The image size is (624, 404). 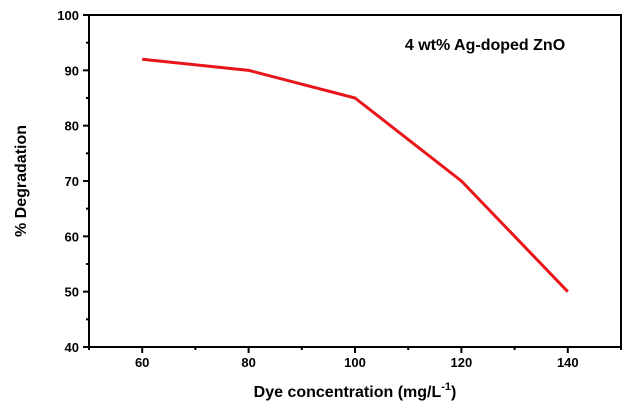 I want to click on x-tick-label: 120, so click(x=462, y=362).